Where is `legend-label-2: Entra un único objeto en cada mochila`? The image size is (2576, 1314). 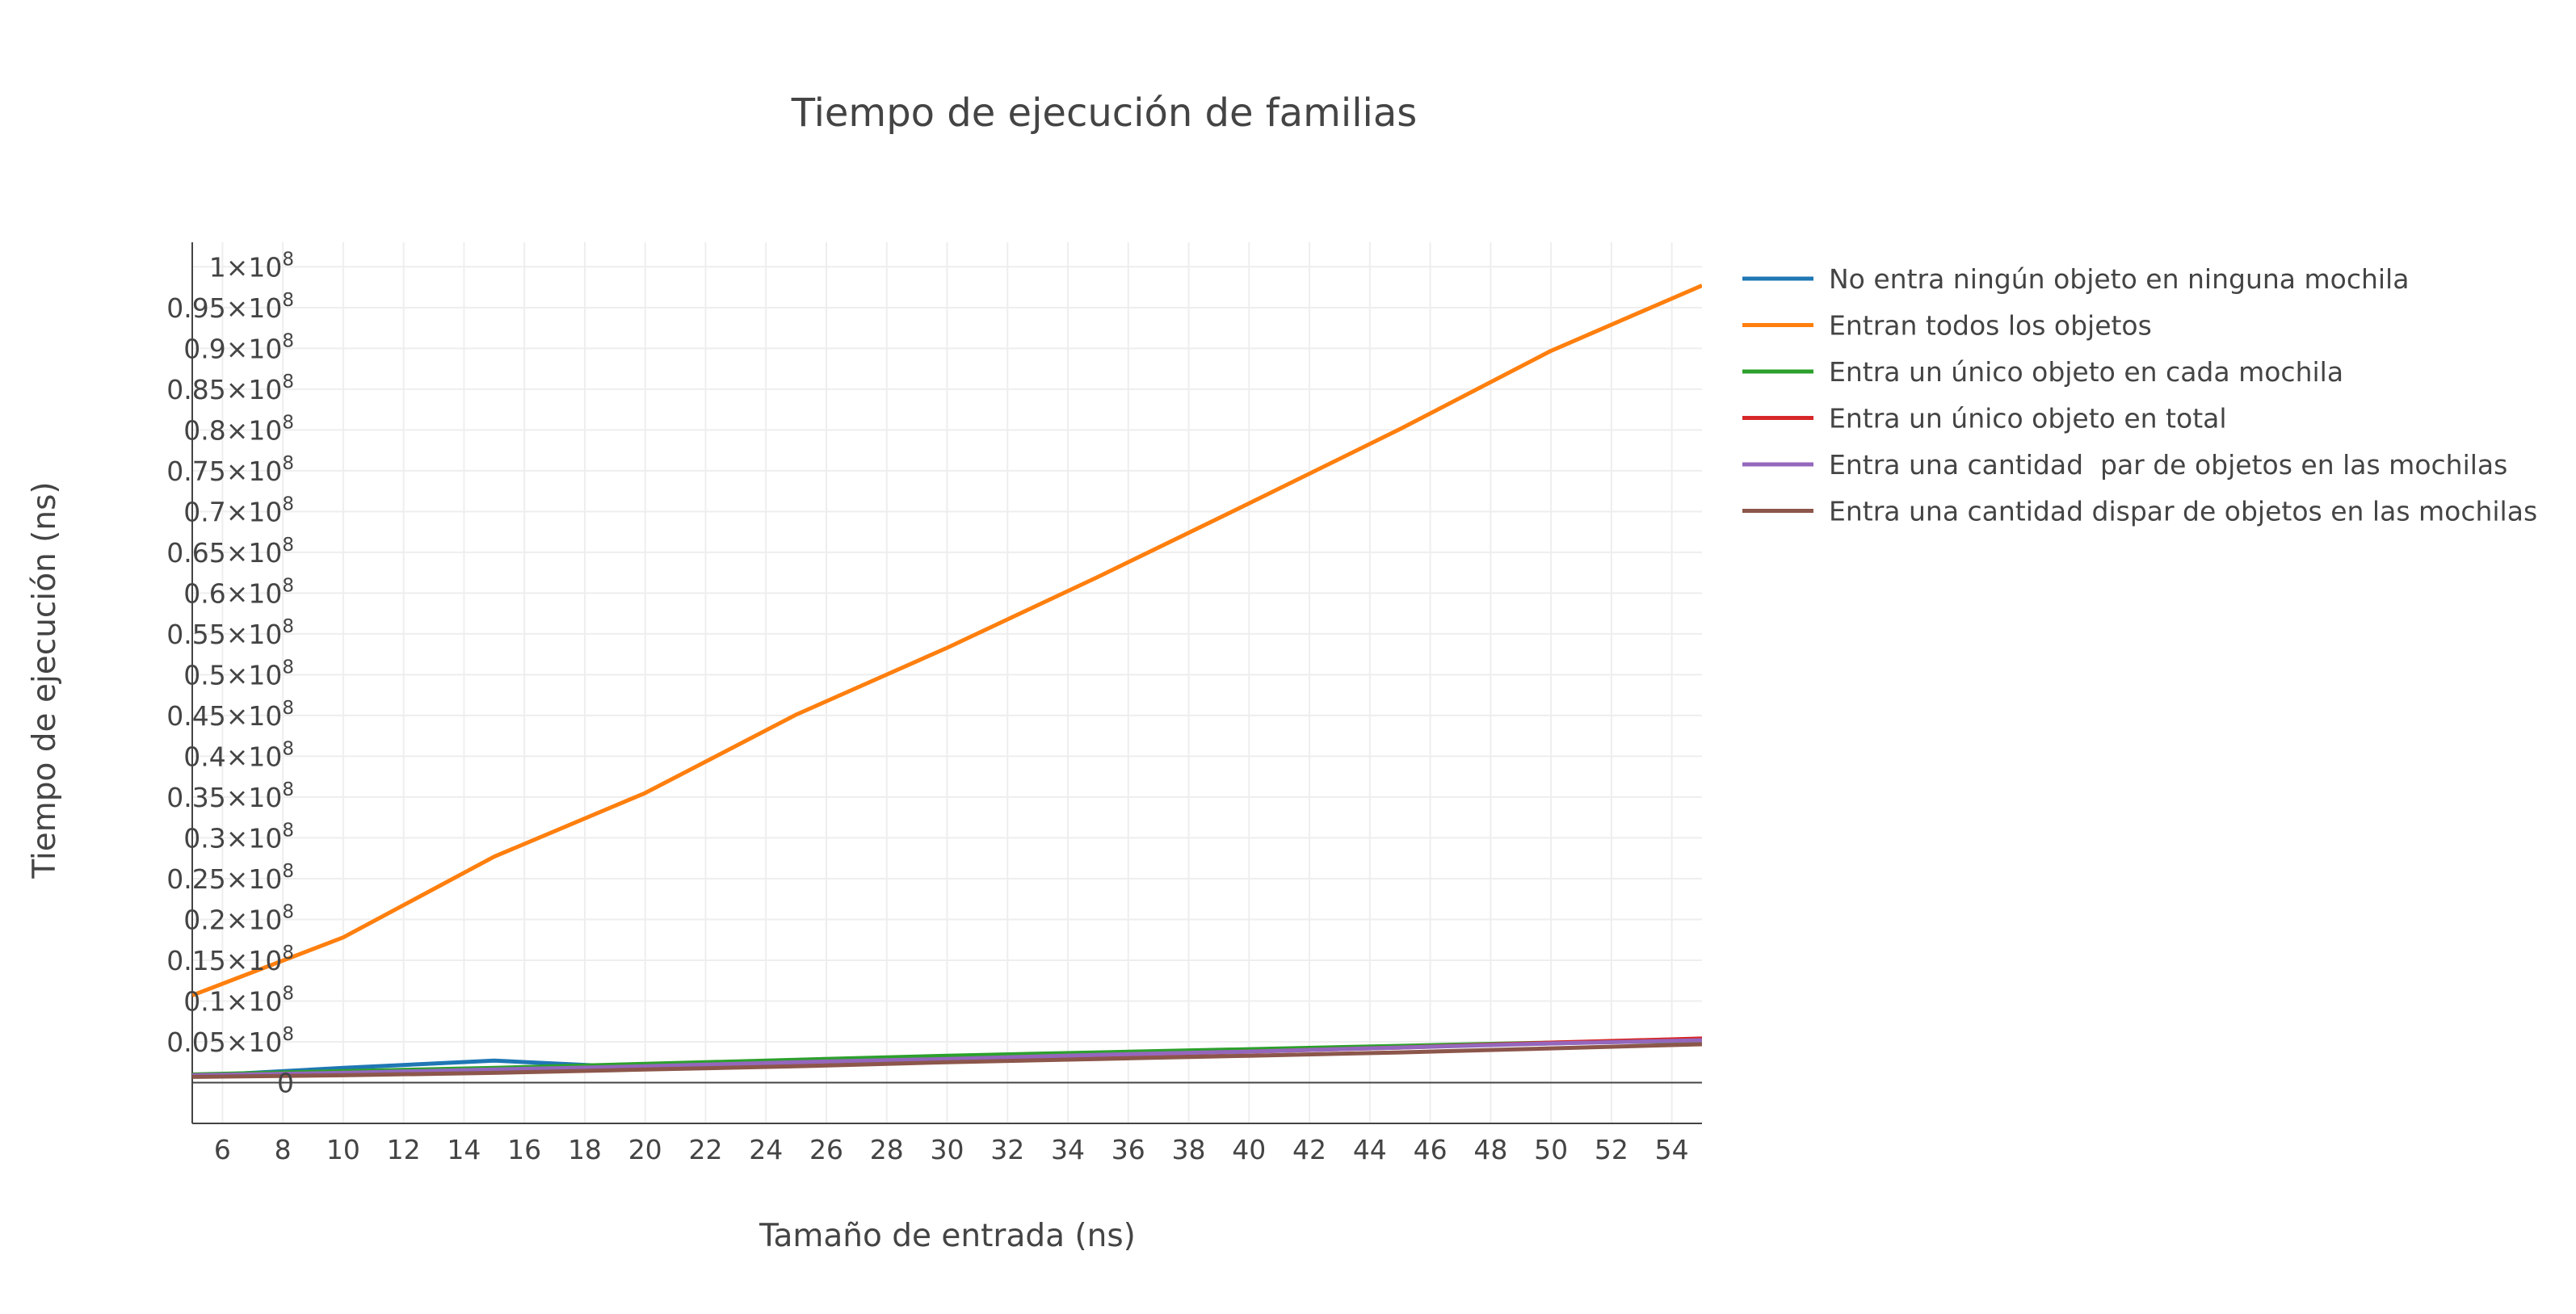
legend-label-2: Entra un único objeto en cada mochila is located at coordinates (2086, 372).